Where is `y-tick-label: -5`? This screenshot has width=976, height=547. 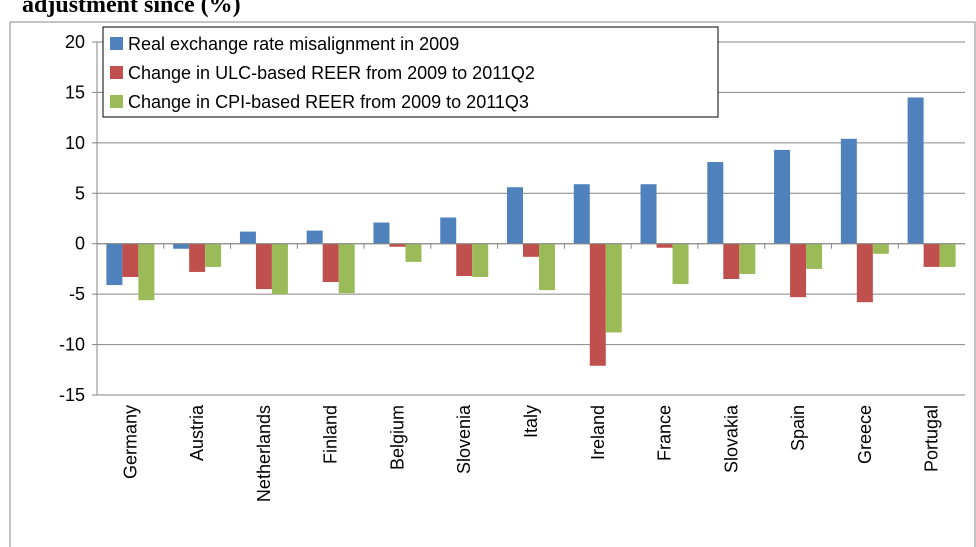
y-tick-label: -5 is located at coordinates (77, 294).